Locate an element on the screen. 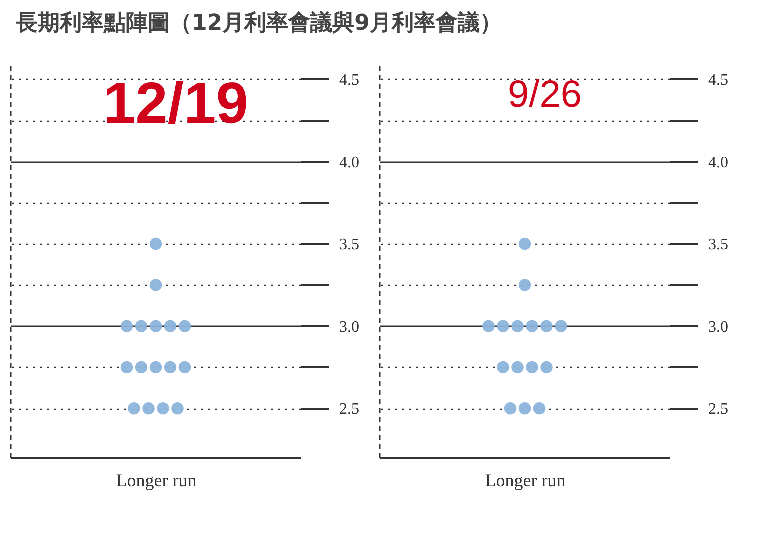 This screenshot has width=760, height=552. annotation: 12/19 is located at coordinates (176, 103).